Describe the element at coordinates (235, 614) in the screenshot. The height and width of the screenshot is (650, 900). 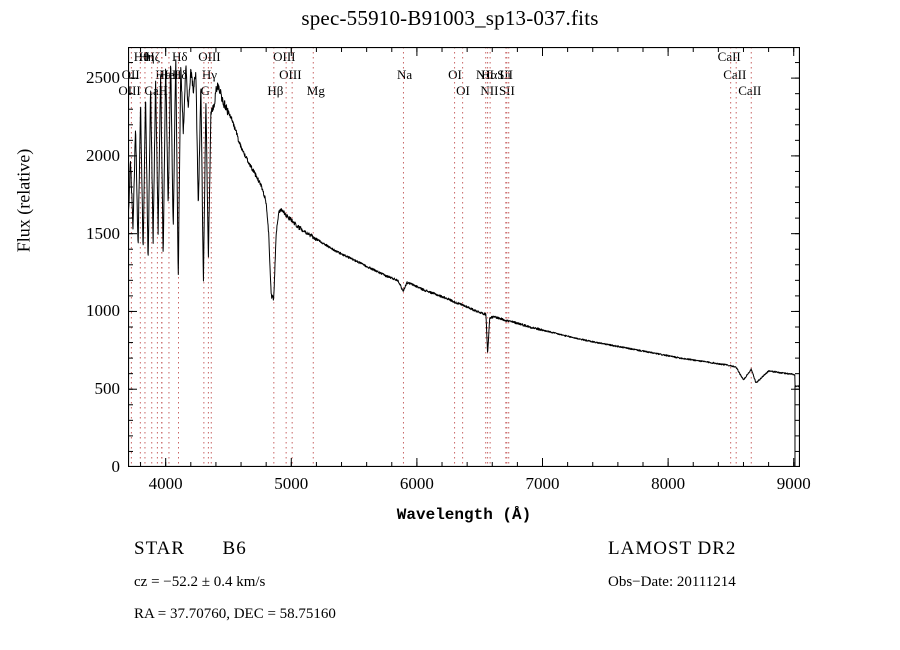
I see `footer-coords: RA = 37.70760, DEC = 58.75160` at that location.